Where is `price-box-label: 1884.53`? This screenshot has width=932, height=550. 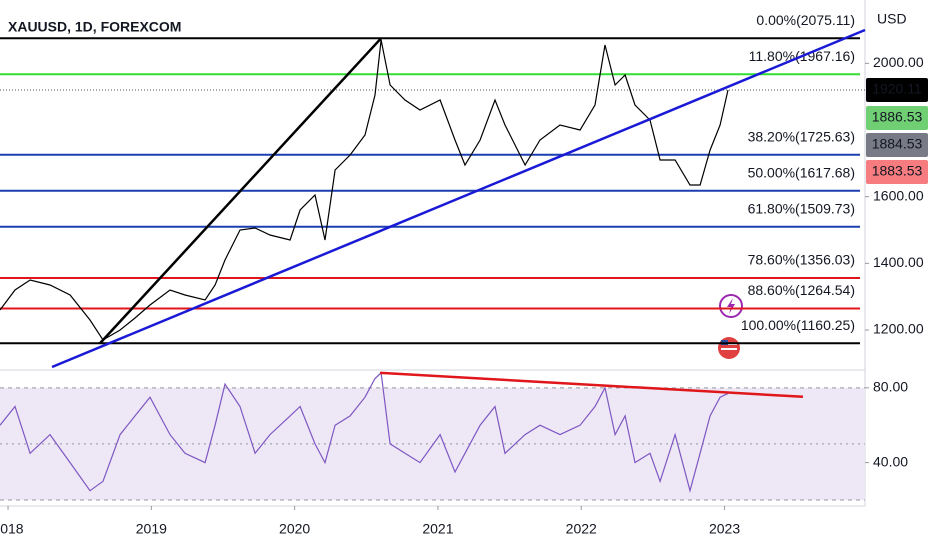 price-box-label: 1884.53 is located at coordinates (897, 144).